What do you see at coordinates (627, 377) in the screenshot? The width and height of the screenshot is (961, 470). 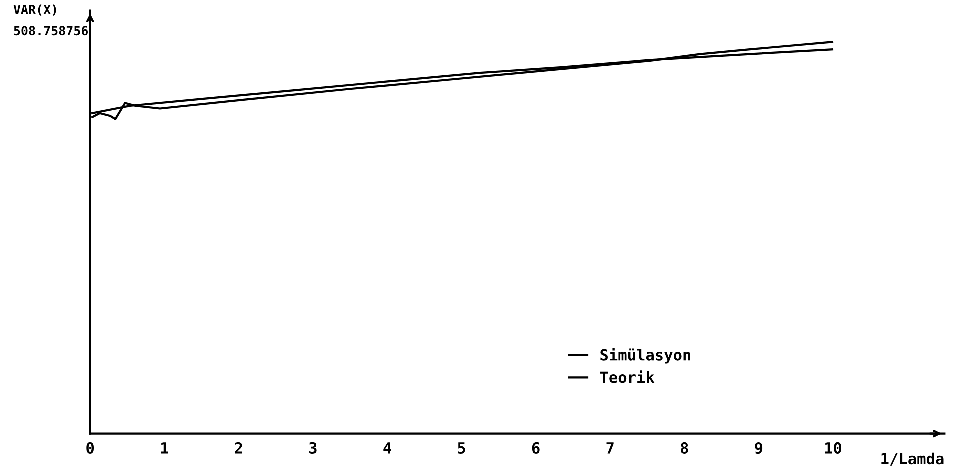 I see `legend-label: Teorik` at bounding box center [627, 377].